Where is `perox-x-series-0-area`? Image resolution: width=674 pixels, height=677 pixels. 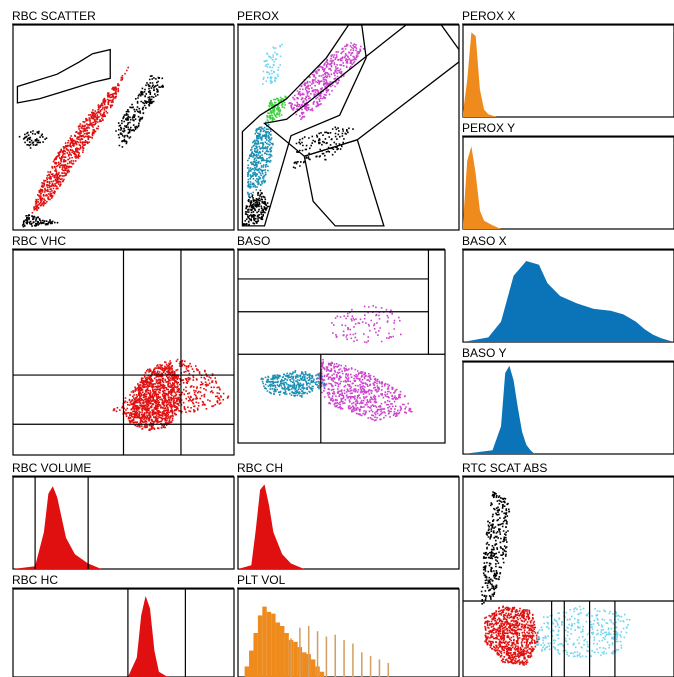
perox-x-series-0-area is located at coordinates (480, 74).